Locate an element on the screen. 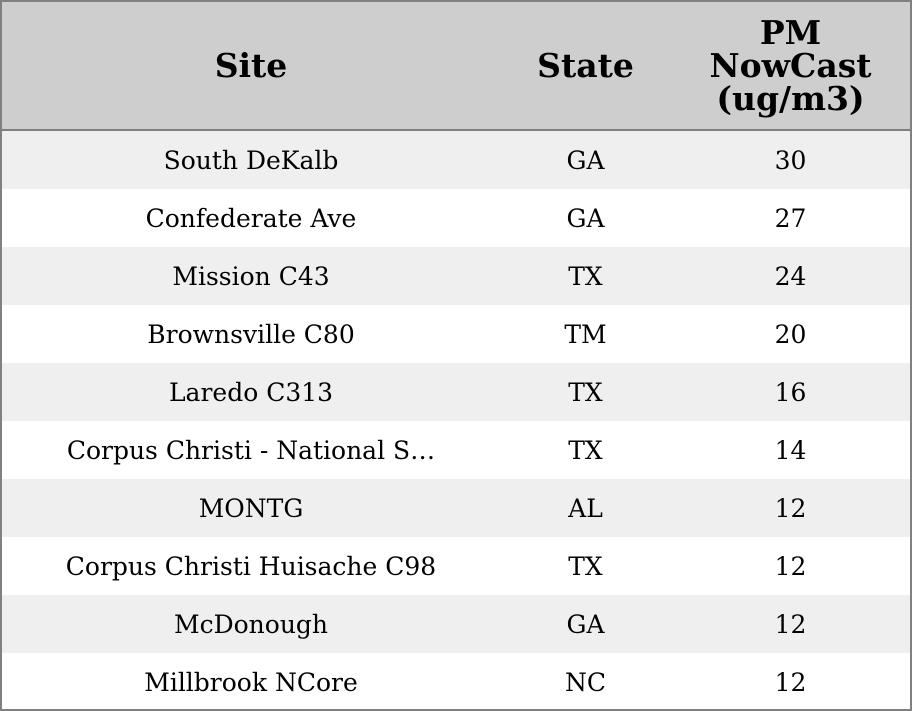  cell-site: Millbrook NCore is located at coordinates (251, 681).